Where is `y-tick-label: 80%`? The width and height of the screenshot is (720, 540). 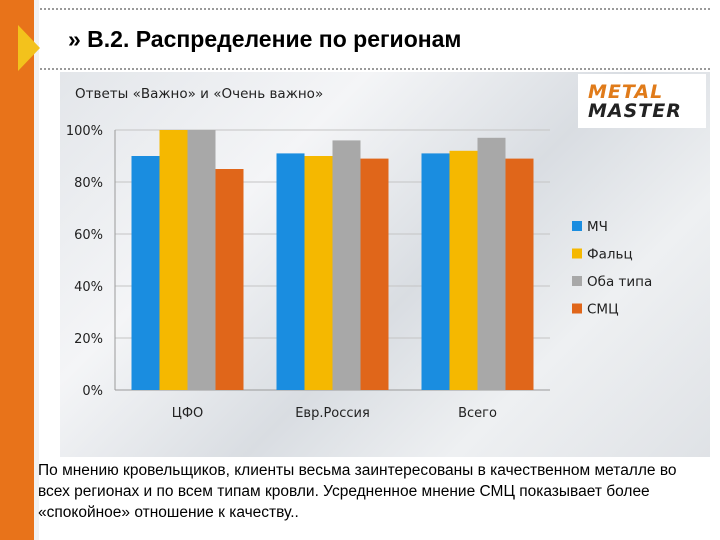 y-tick-label: 80% is located at coordinates (88, 183).